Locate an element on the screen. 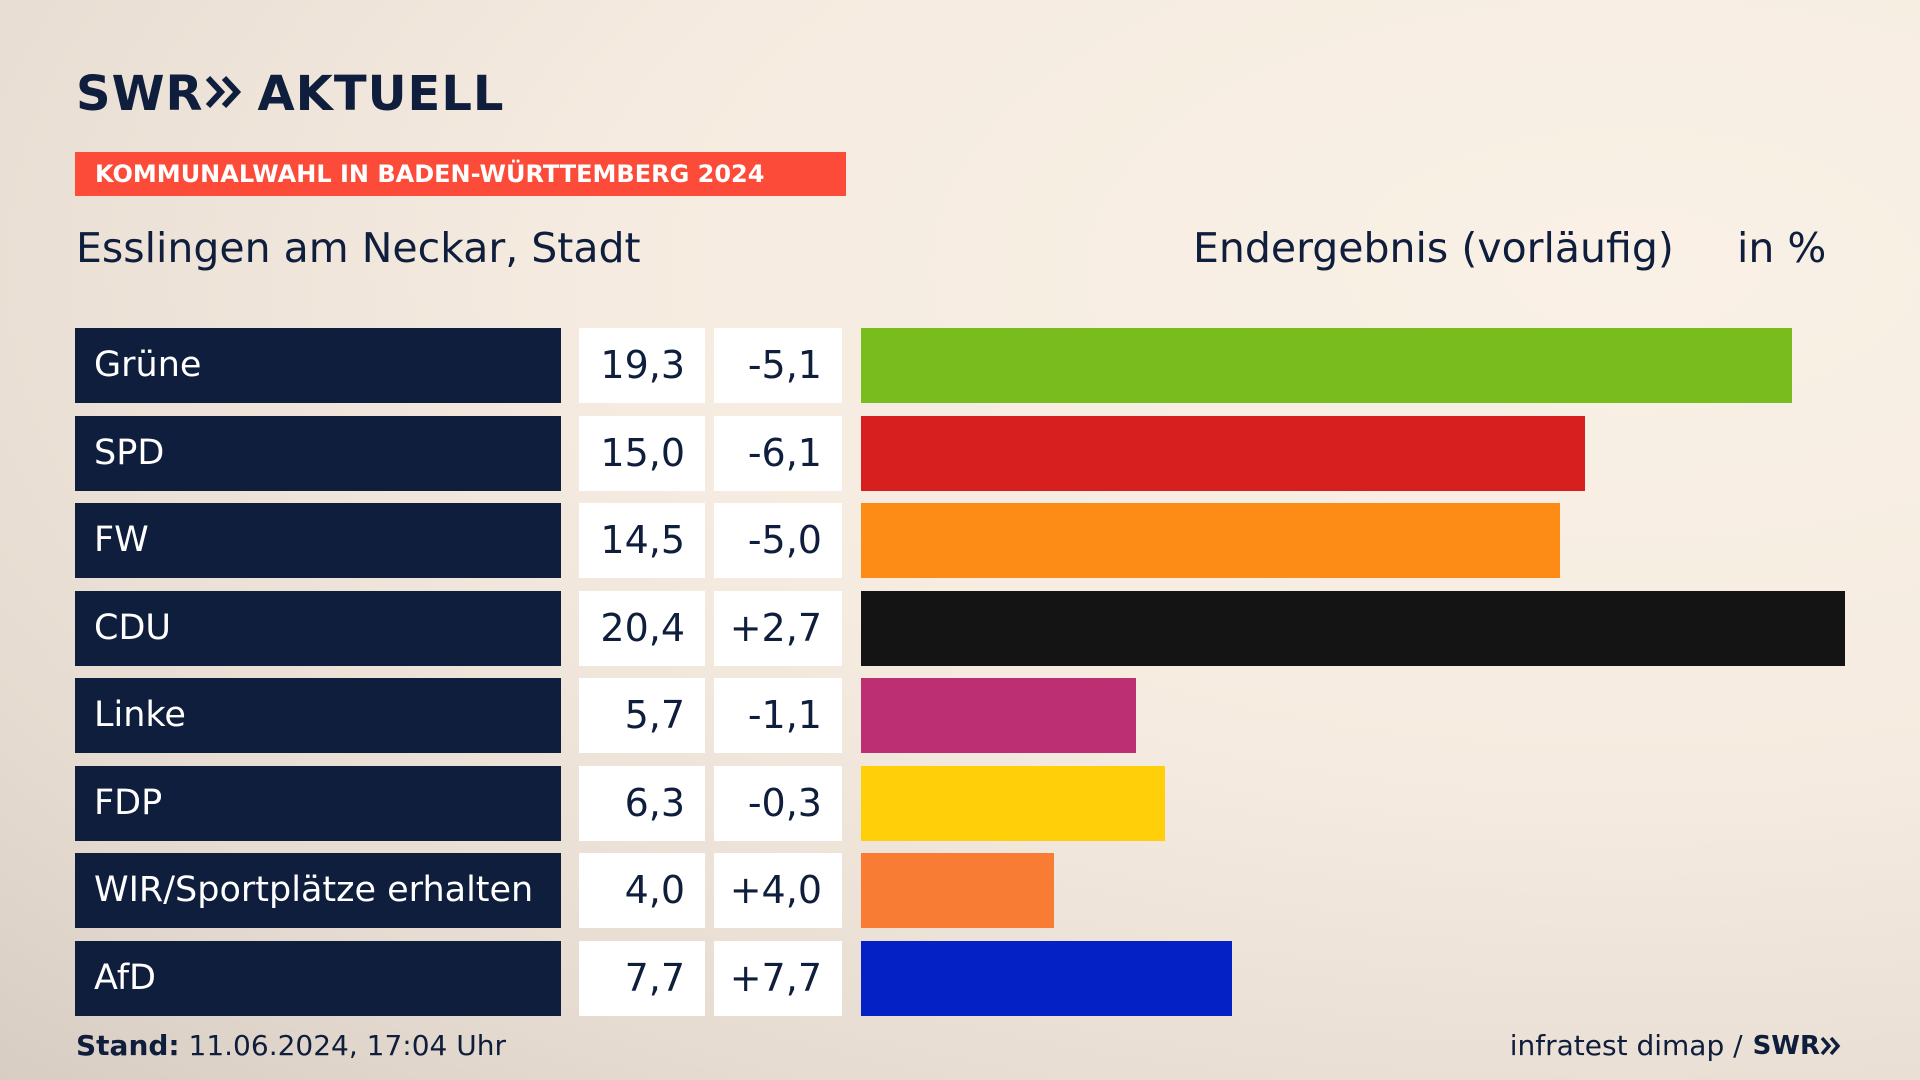 The height and width of the screenshot is (1080, 1920). vote-change-value: +4,0 is located at coordinates (778, 890).